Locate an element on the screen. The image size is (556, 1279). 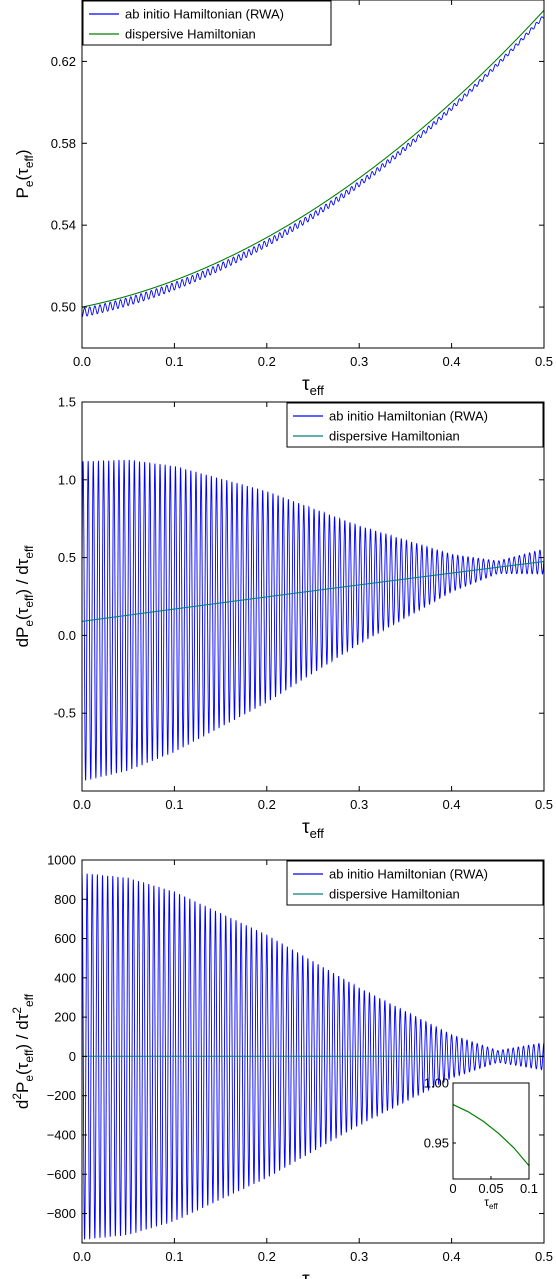
y-tick-label: -0.5 is located at coordinates (65, 713).